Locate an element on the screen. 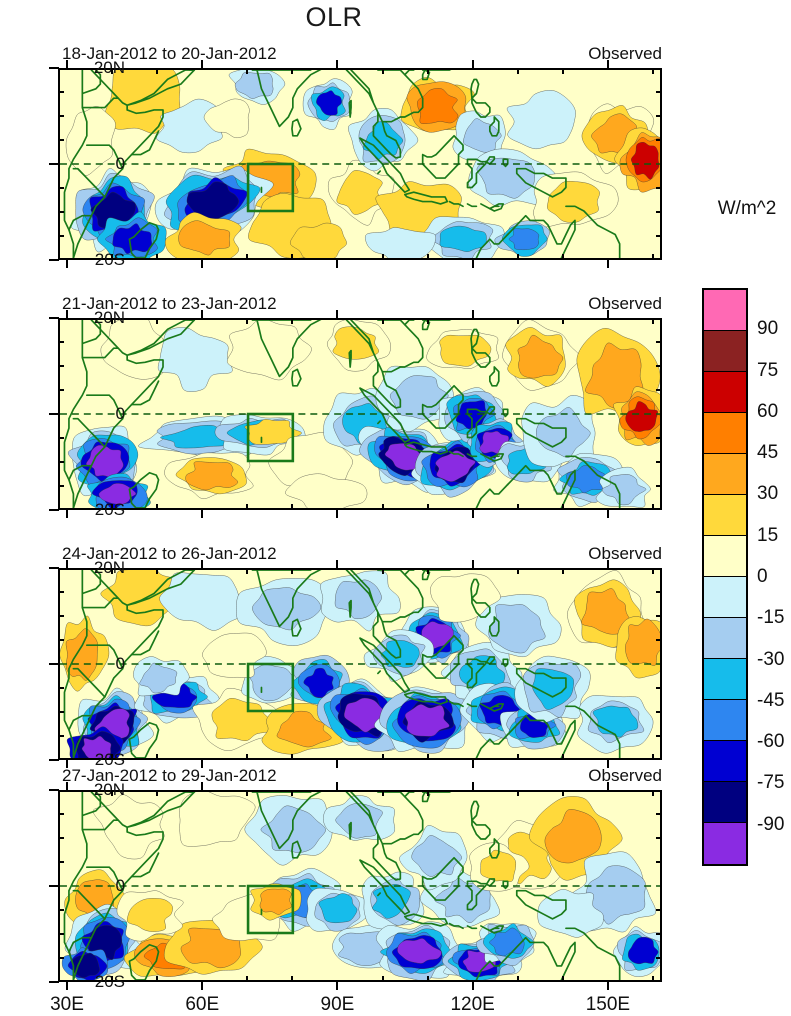  region-box is located at coordinates (270, 437).